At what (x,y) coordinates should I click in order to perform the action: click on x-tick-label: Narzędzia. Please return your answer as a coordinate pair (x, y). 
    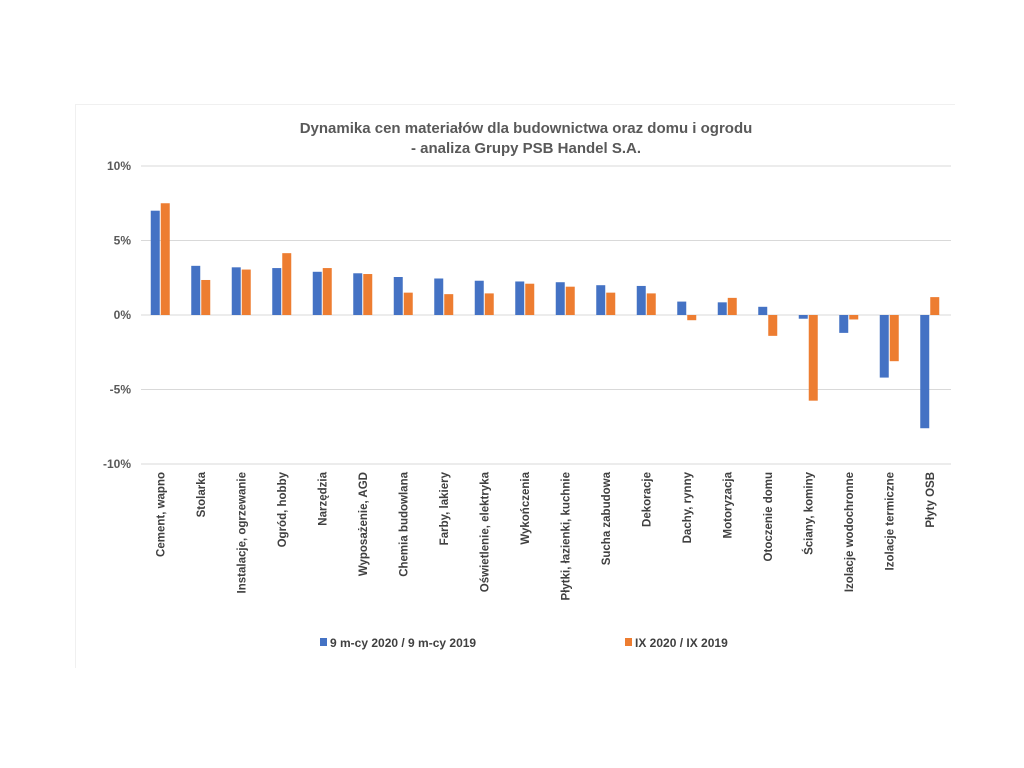
    Looking at the image, I should click on (323, 498).